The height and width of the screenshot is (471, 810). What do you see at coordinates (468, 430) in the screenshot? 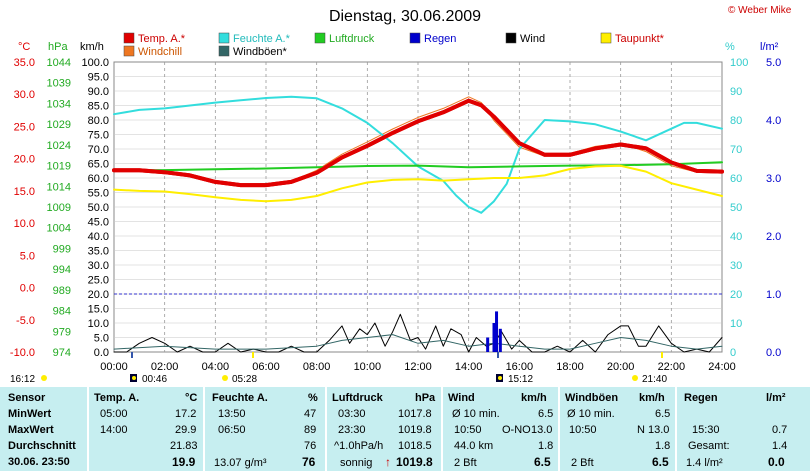
I see `wind-max-time: 10:50` at bounding box center [468, 430].